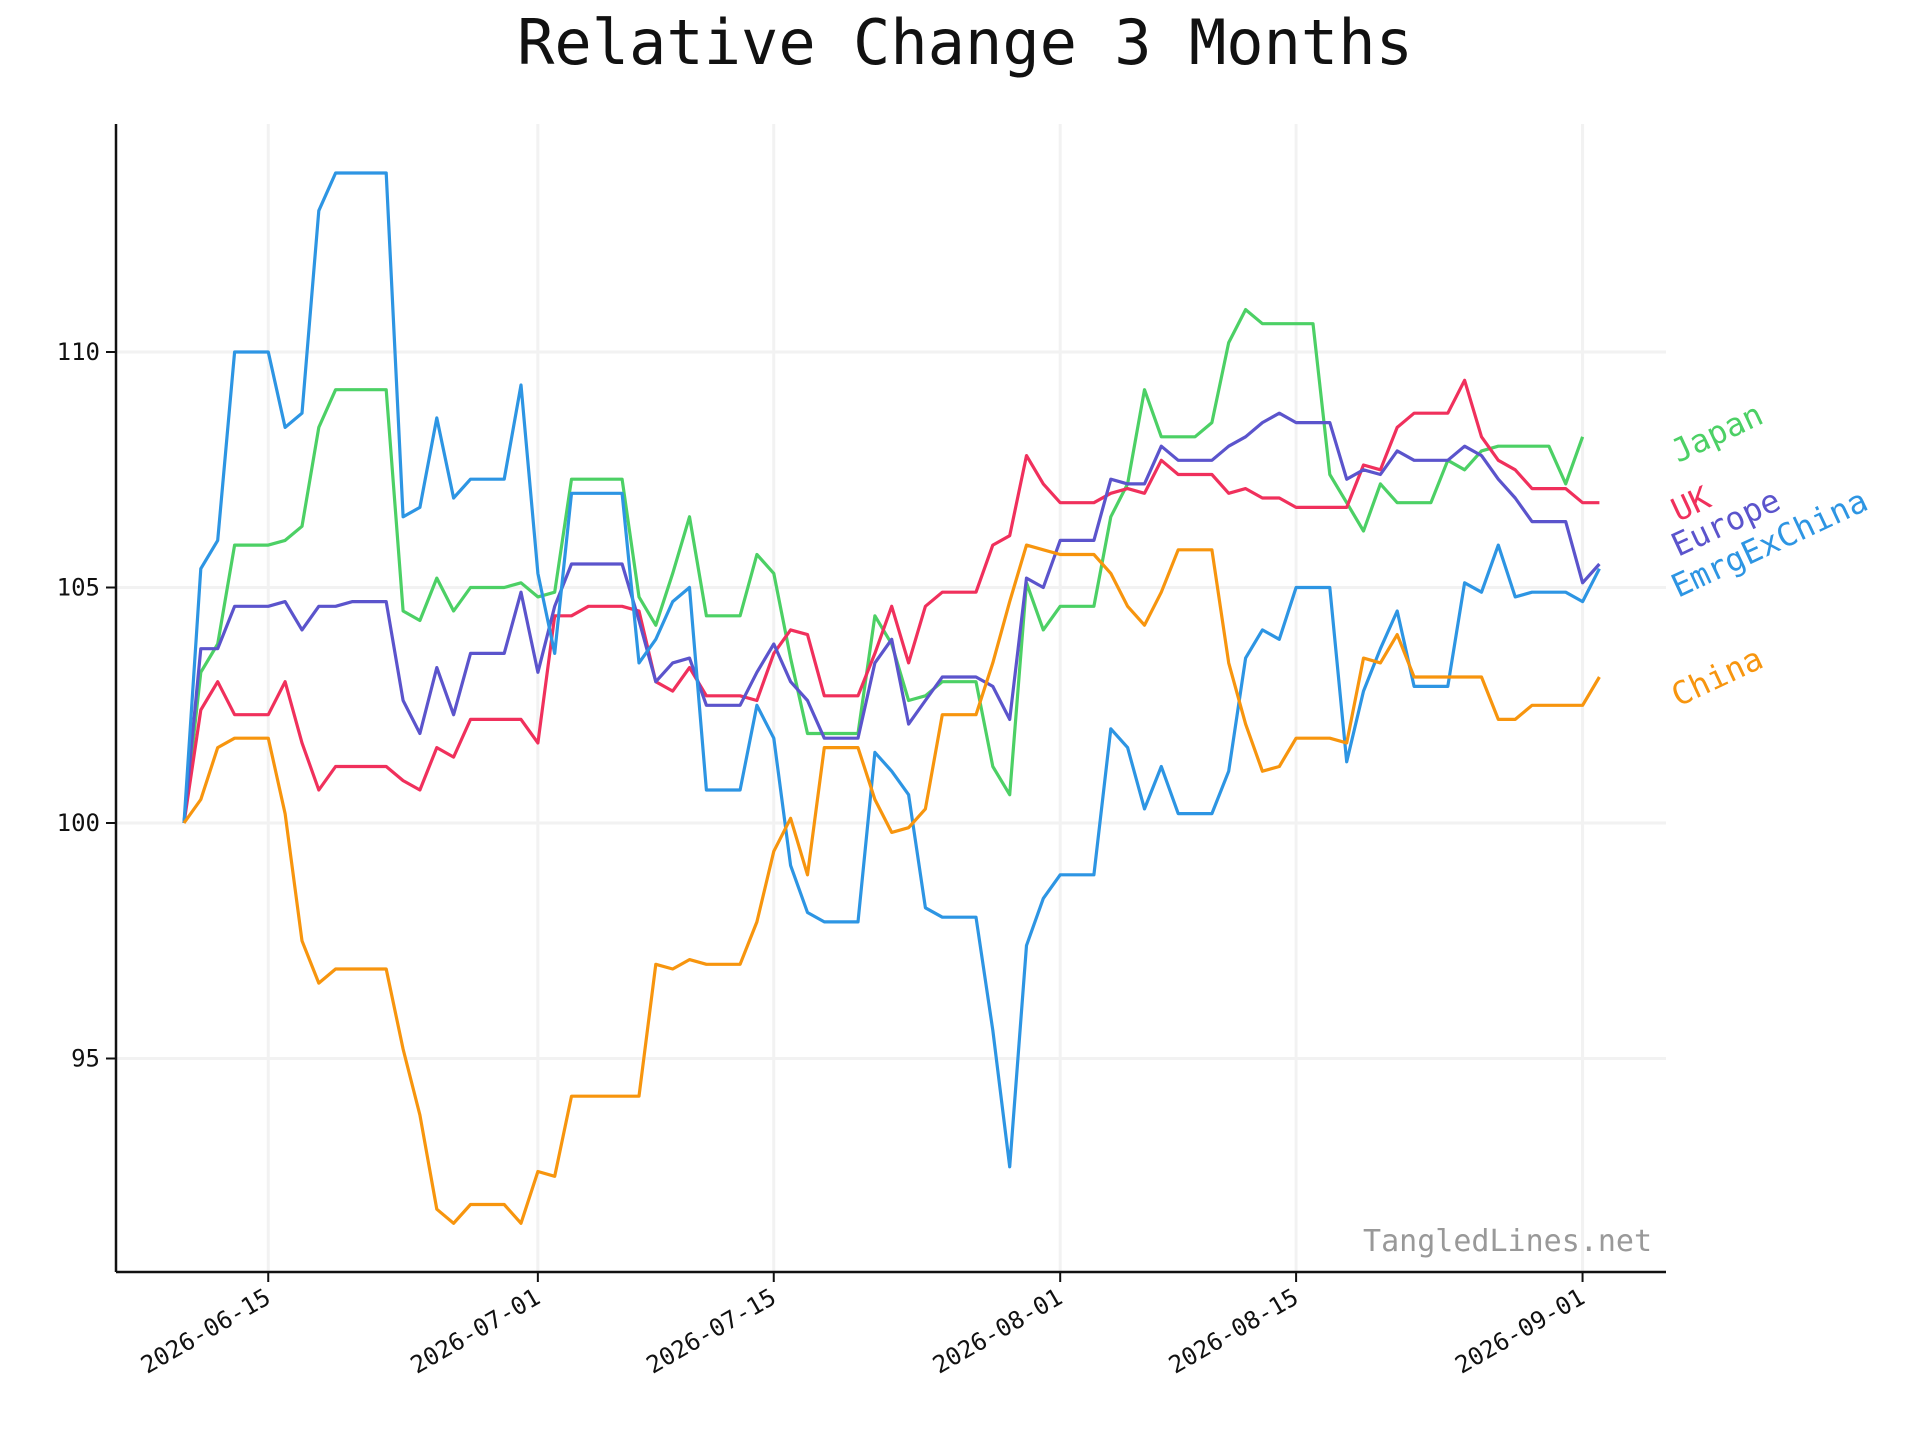 This screenshot has height=1440, width=1920. Describe the element at coordinates (1507, 1241) in the screenshot. I see `watermark: TangledLines.net` at that location.